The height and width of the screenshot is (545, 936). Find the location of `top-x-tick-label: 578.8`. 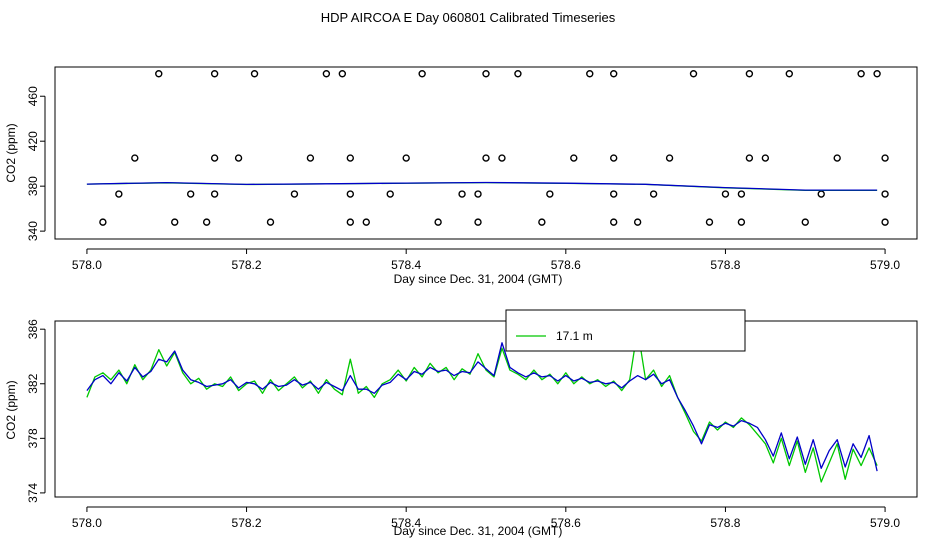

top-x-tick-label: 578.8 is located at coordinates (725, 265).